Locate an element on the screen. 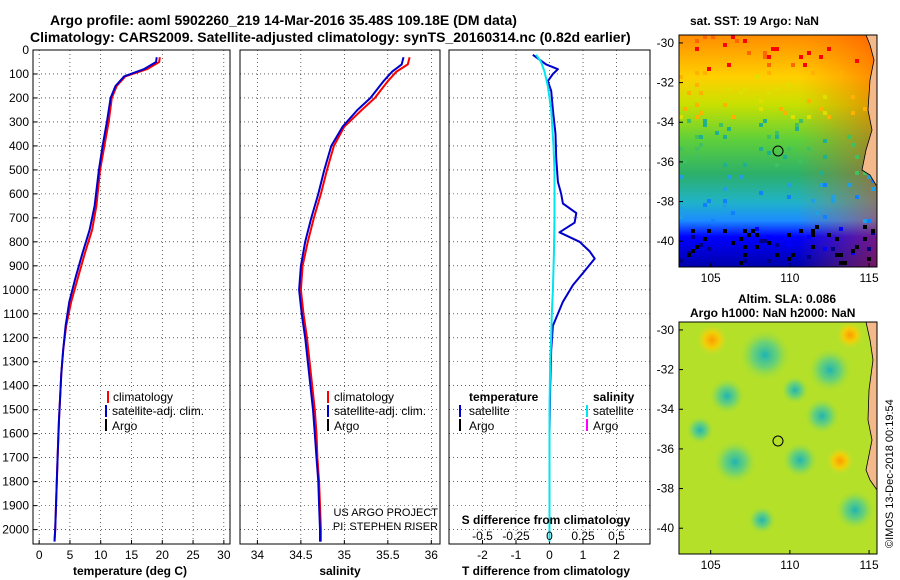 The width and height of the screenshot is (900, 580). s-difference-tick-labels: -0.5 -0.25 0 0.25 0.5 is located at coordinates (548, 536).